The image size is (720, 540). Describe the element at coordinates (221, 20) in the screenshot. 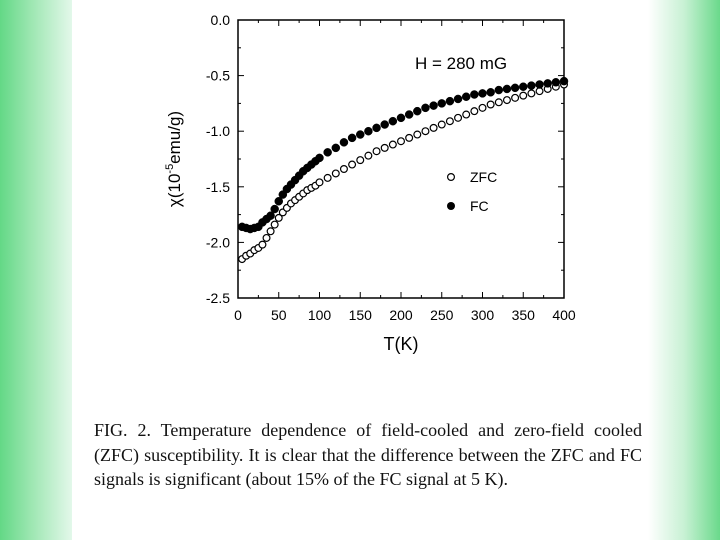

I see `y-tick-label: 0.0` at that location.